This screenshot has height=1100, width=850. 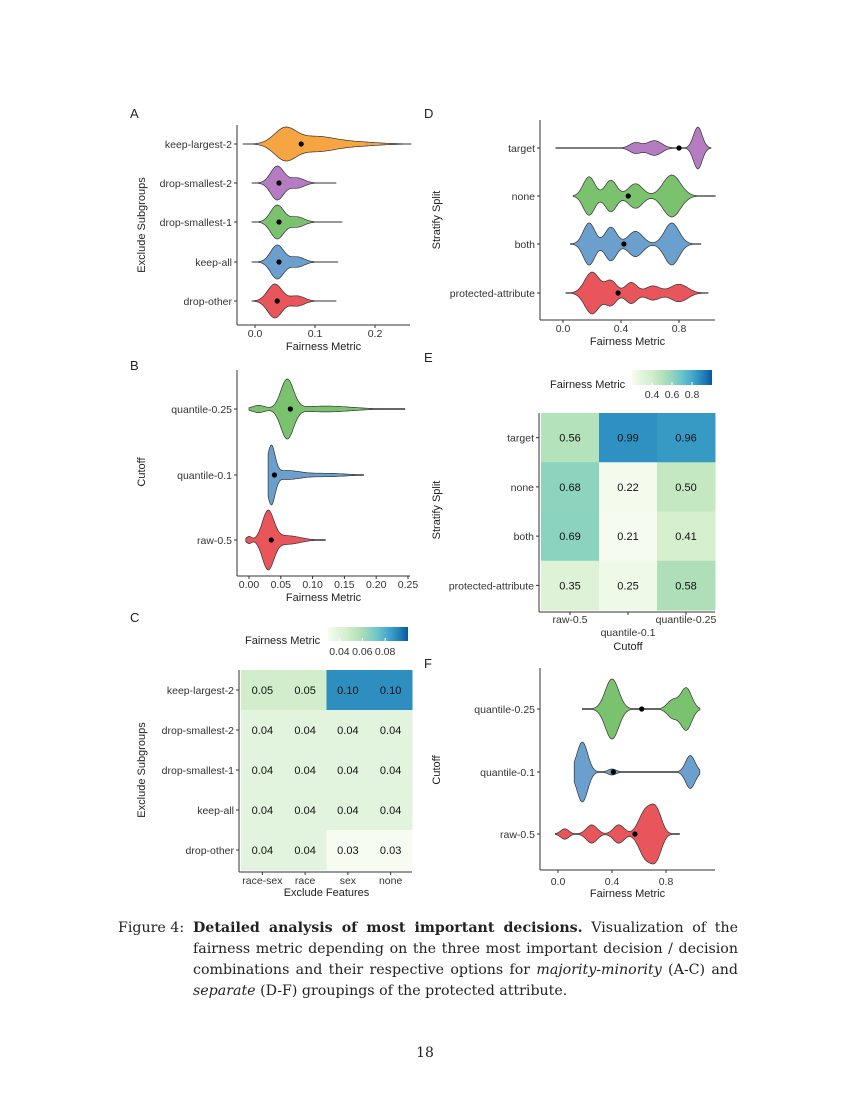 What do you see at coordinates (327, 893) in the screenshot?
I see `x-axis-title: Exclude Features` at bounding box center [327, 893].